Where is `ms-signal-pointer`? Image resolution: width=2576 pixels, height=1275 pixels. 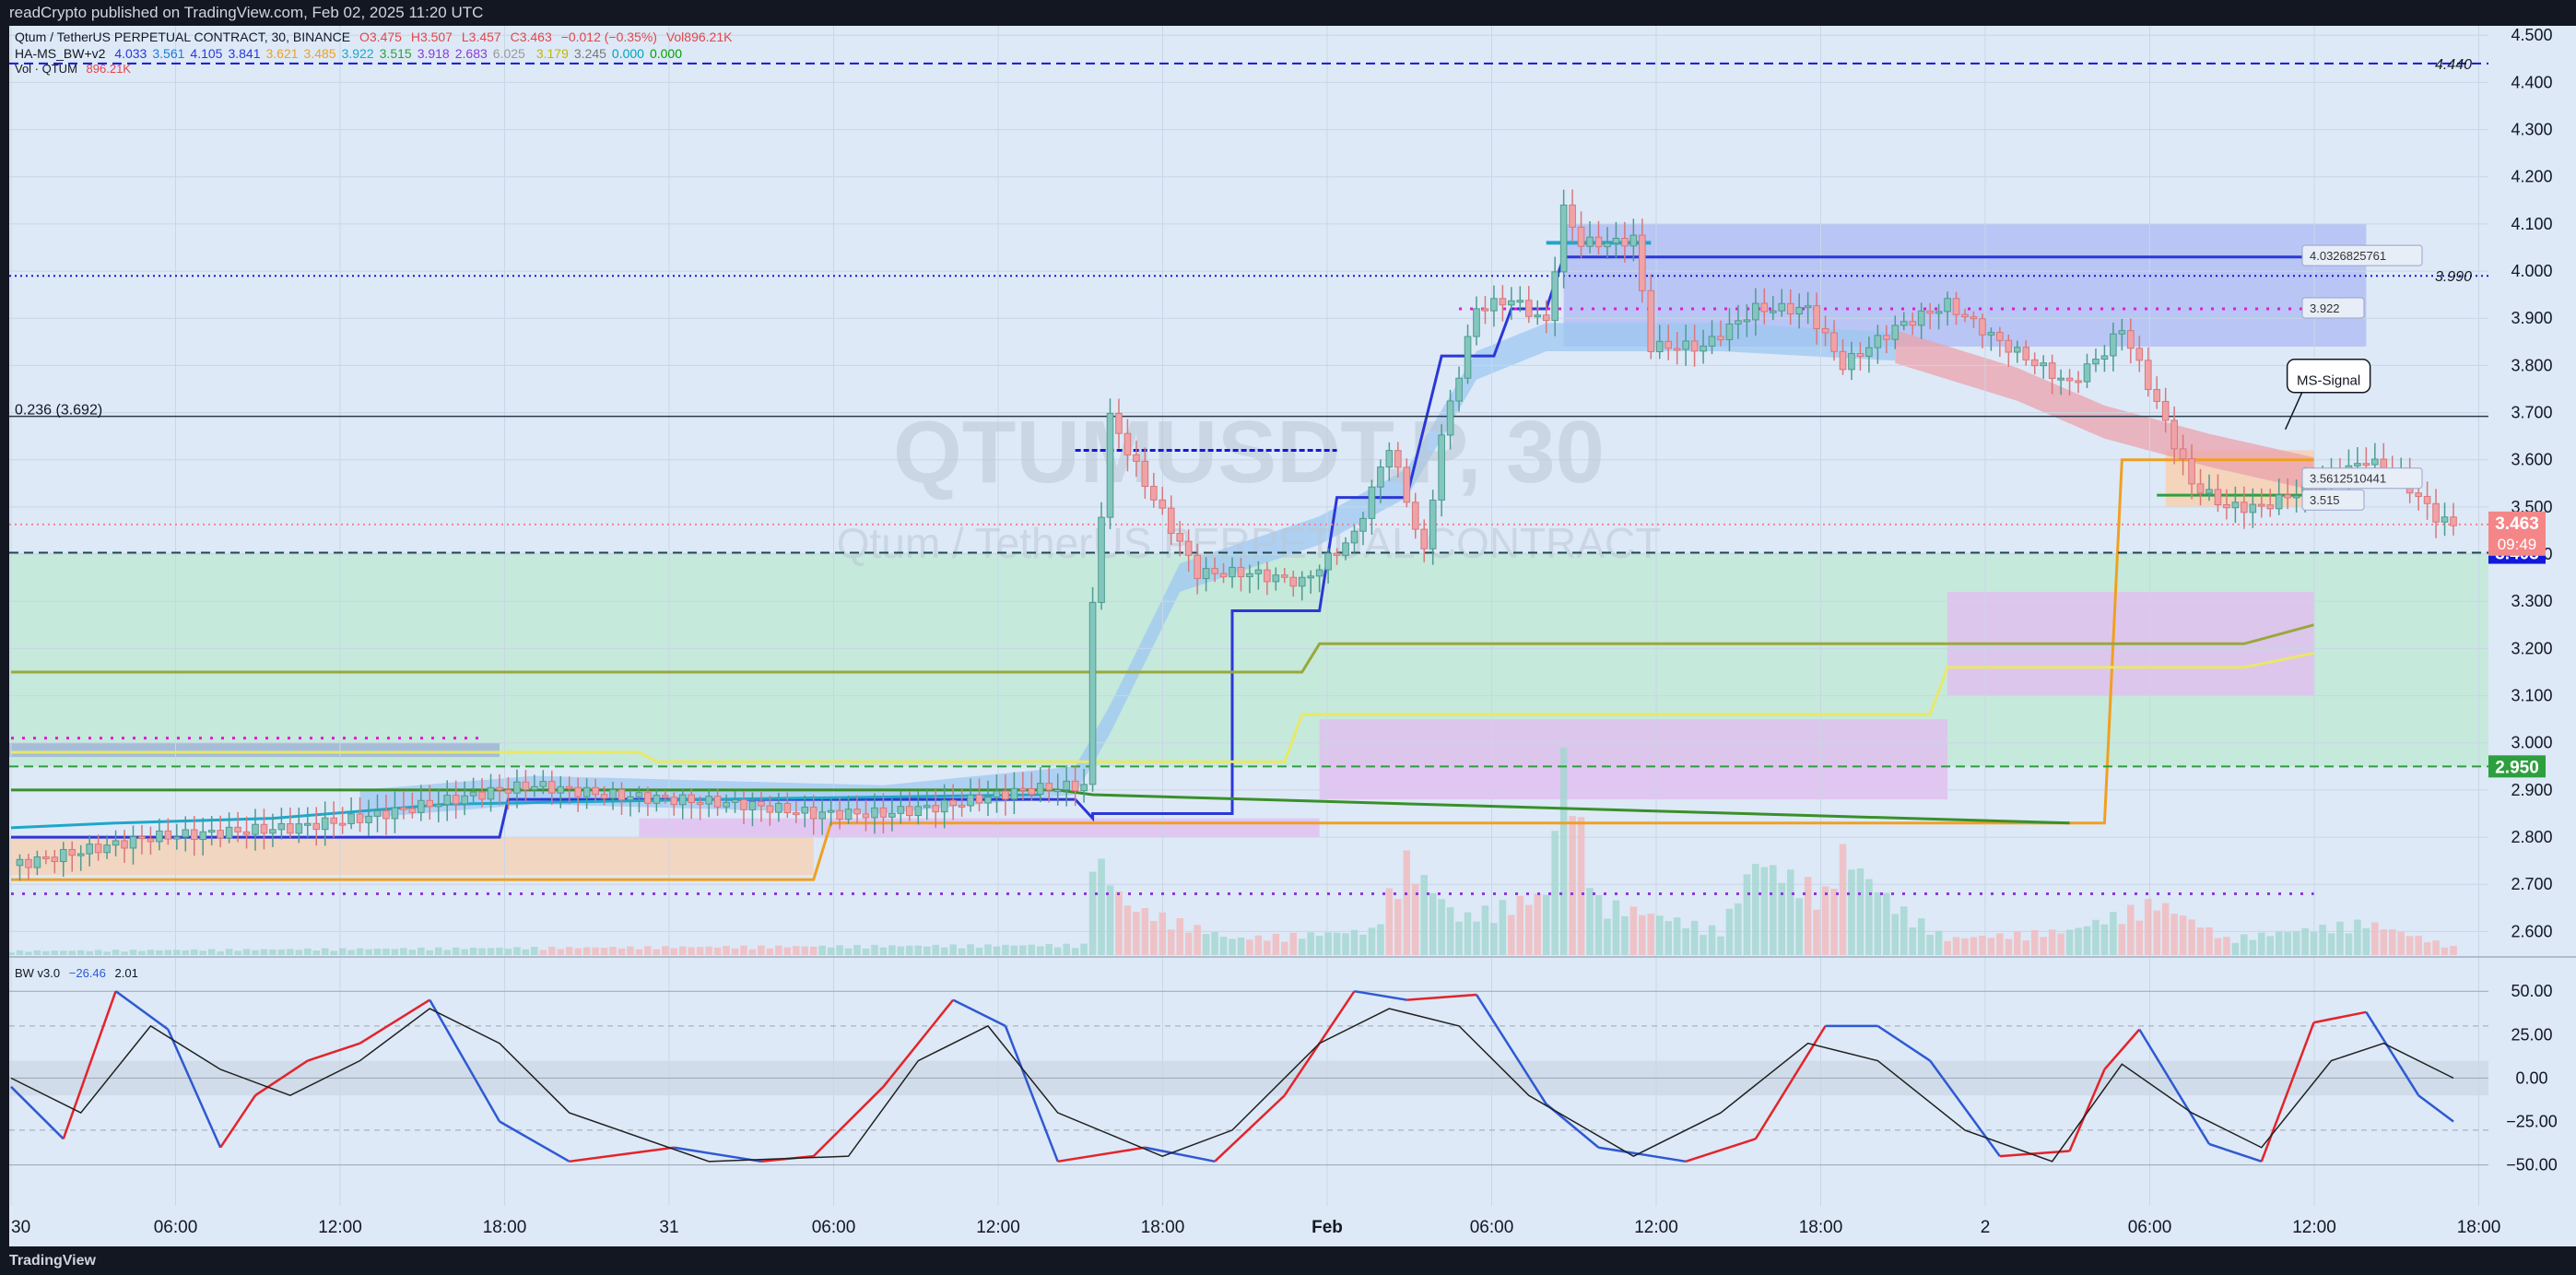
ms-signal-pointer is located at coordinates (2293, 412).